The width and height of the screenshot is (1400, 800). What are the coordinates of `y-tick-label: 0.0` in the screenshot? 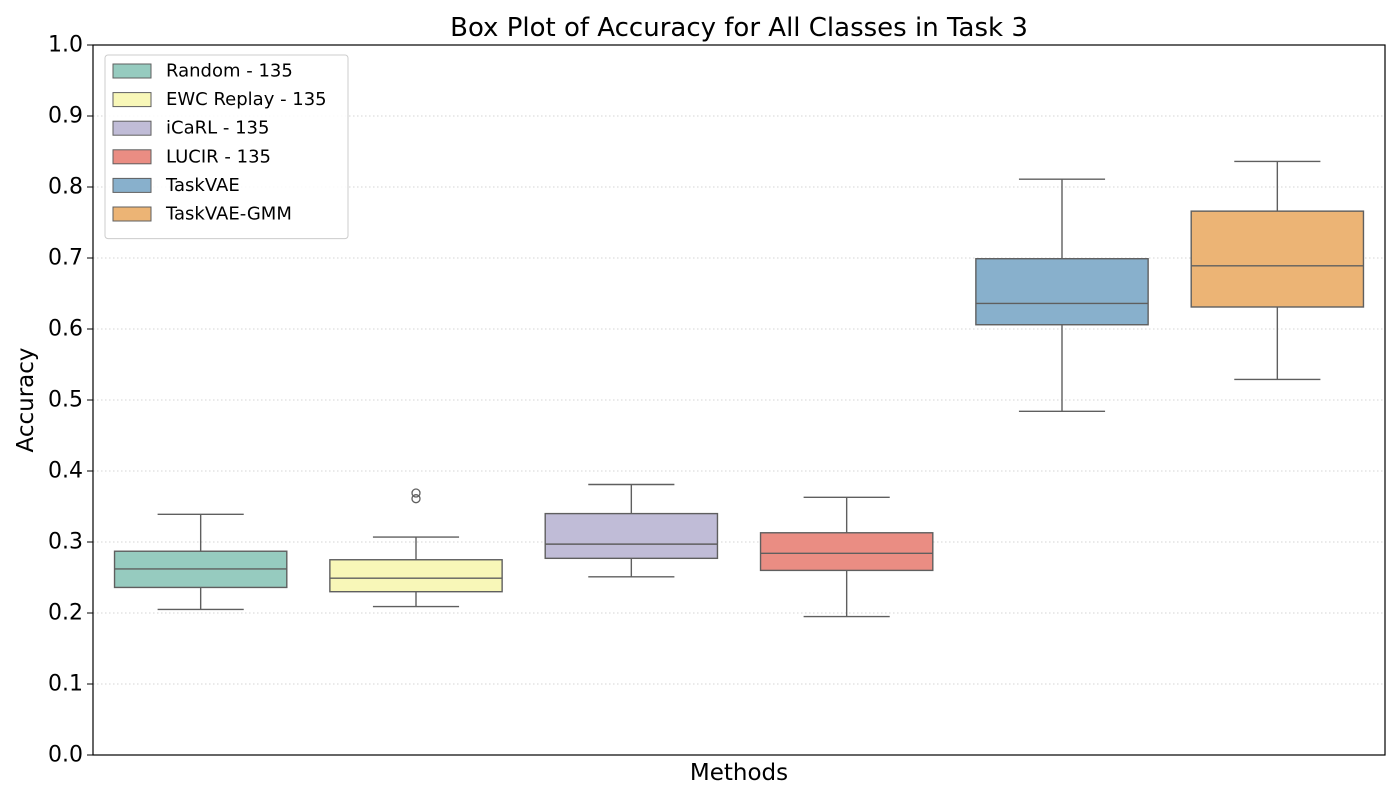 It's located at (65, 755).